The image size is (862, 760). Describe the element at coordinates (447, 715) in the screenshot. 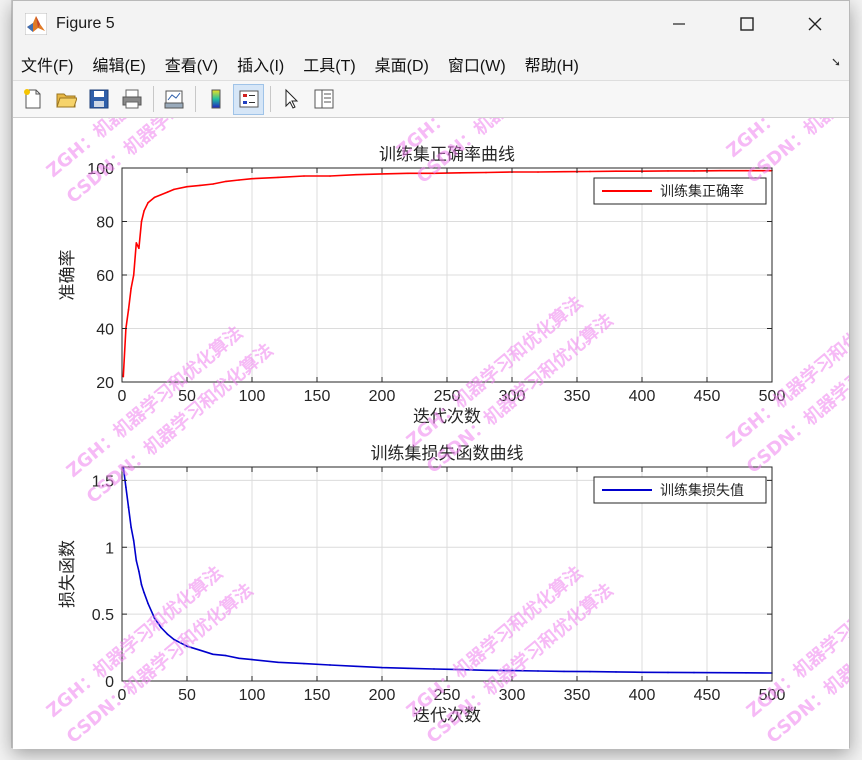

I see `x-axis-label: 迭代次数` at that location.